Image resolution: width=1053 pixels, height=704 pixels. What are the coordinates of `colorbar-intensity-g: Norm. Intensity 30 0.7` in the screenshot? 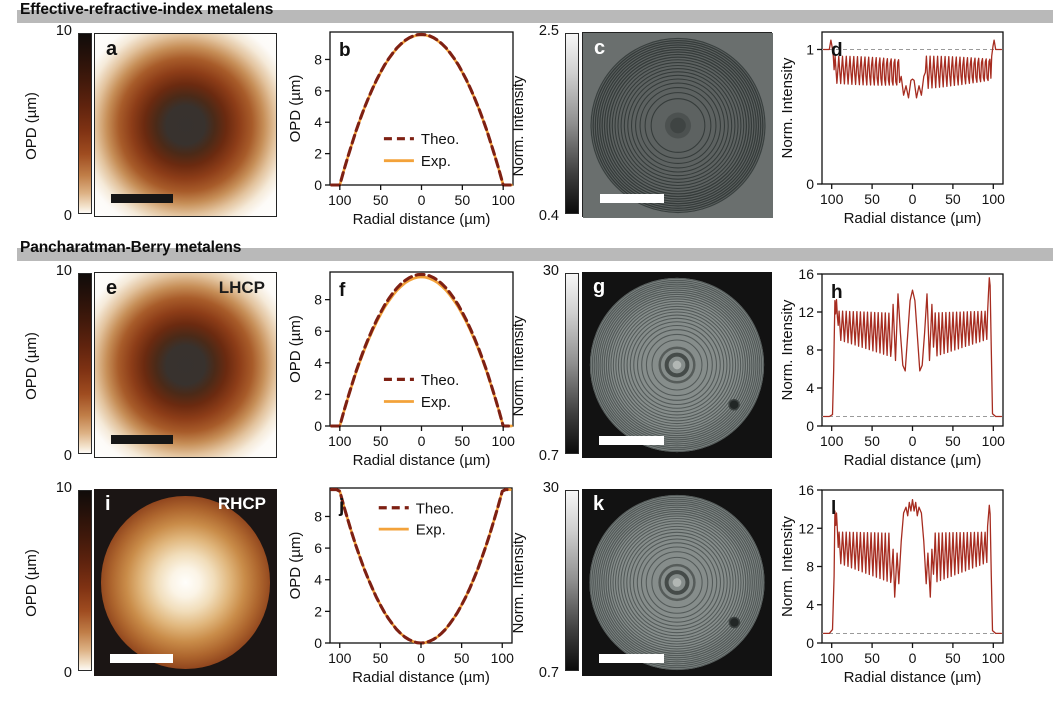 It's located at (540, 364).